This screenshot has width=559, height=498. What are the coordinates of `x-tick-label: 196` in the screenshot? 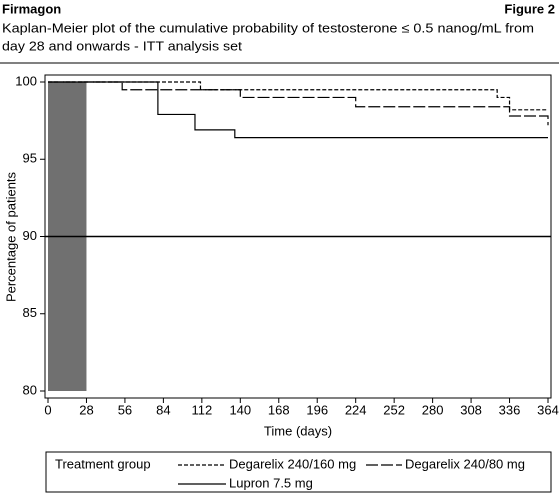 It's located at (317, 409).